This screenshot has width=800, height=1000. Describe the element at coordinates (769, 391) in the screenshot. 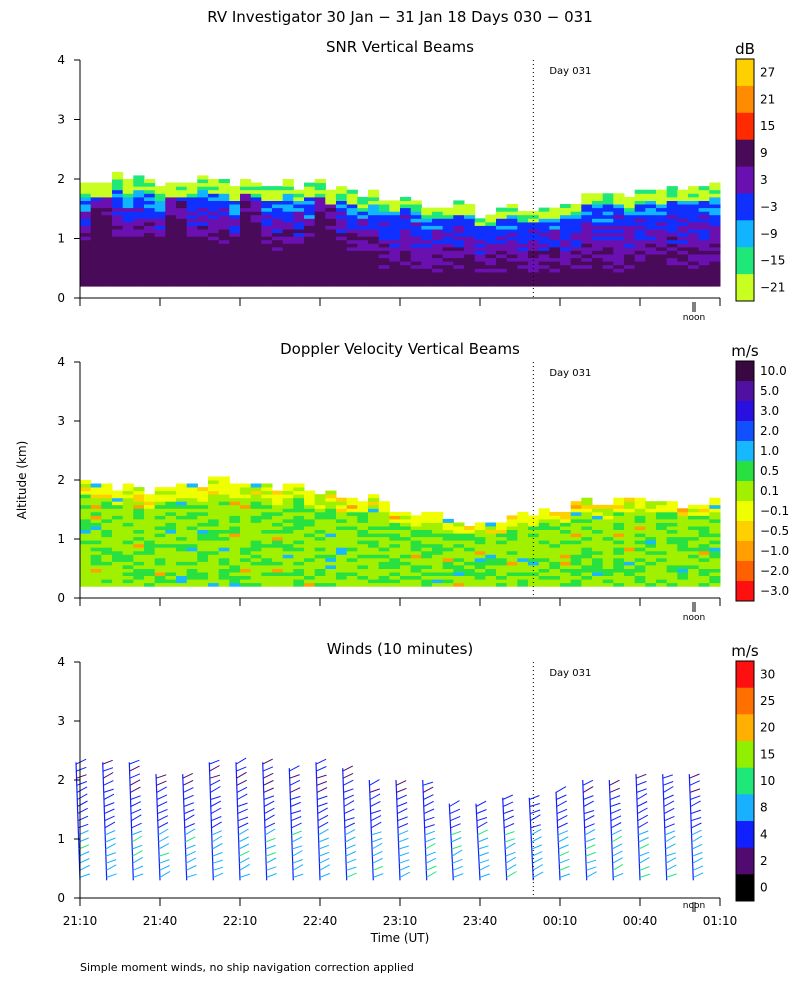

I see `colorbar-label: 5.0` at that location.